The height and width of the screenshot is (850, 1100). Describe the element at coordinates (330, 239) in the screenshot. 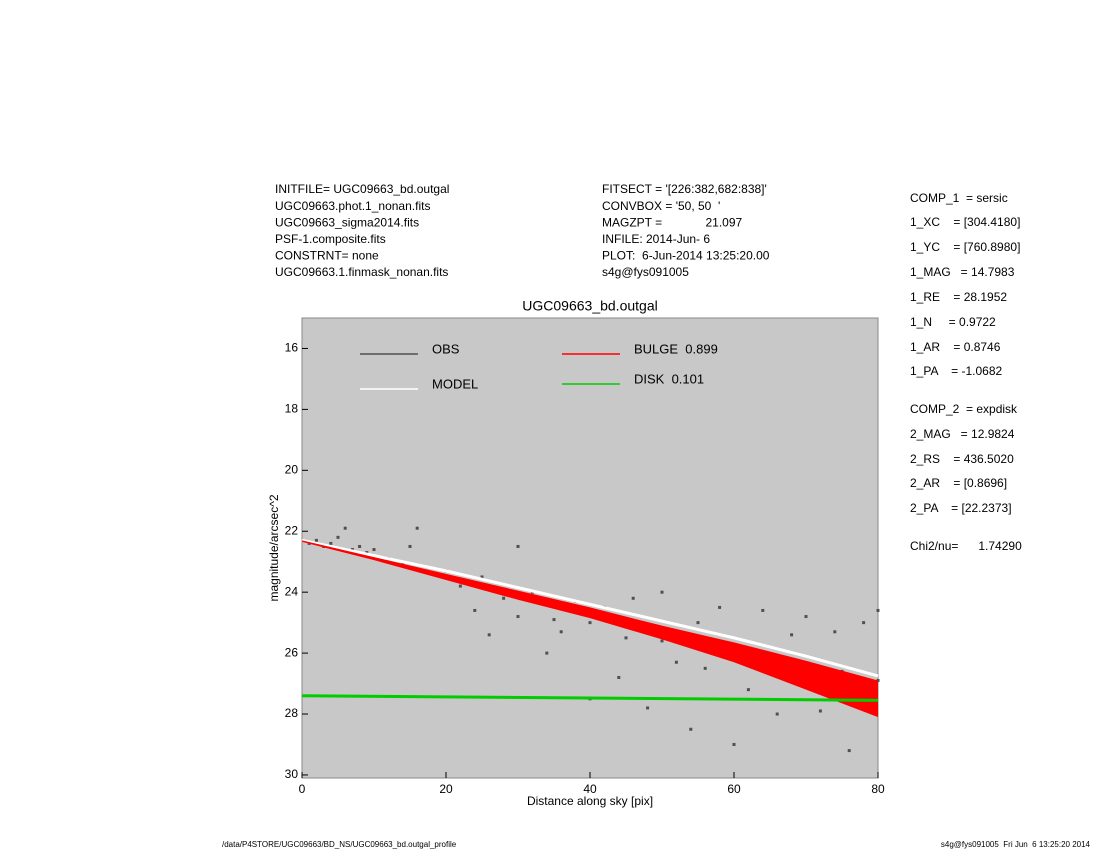

I see `header-line: PSF-1.composite.fits` at that location.